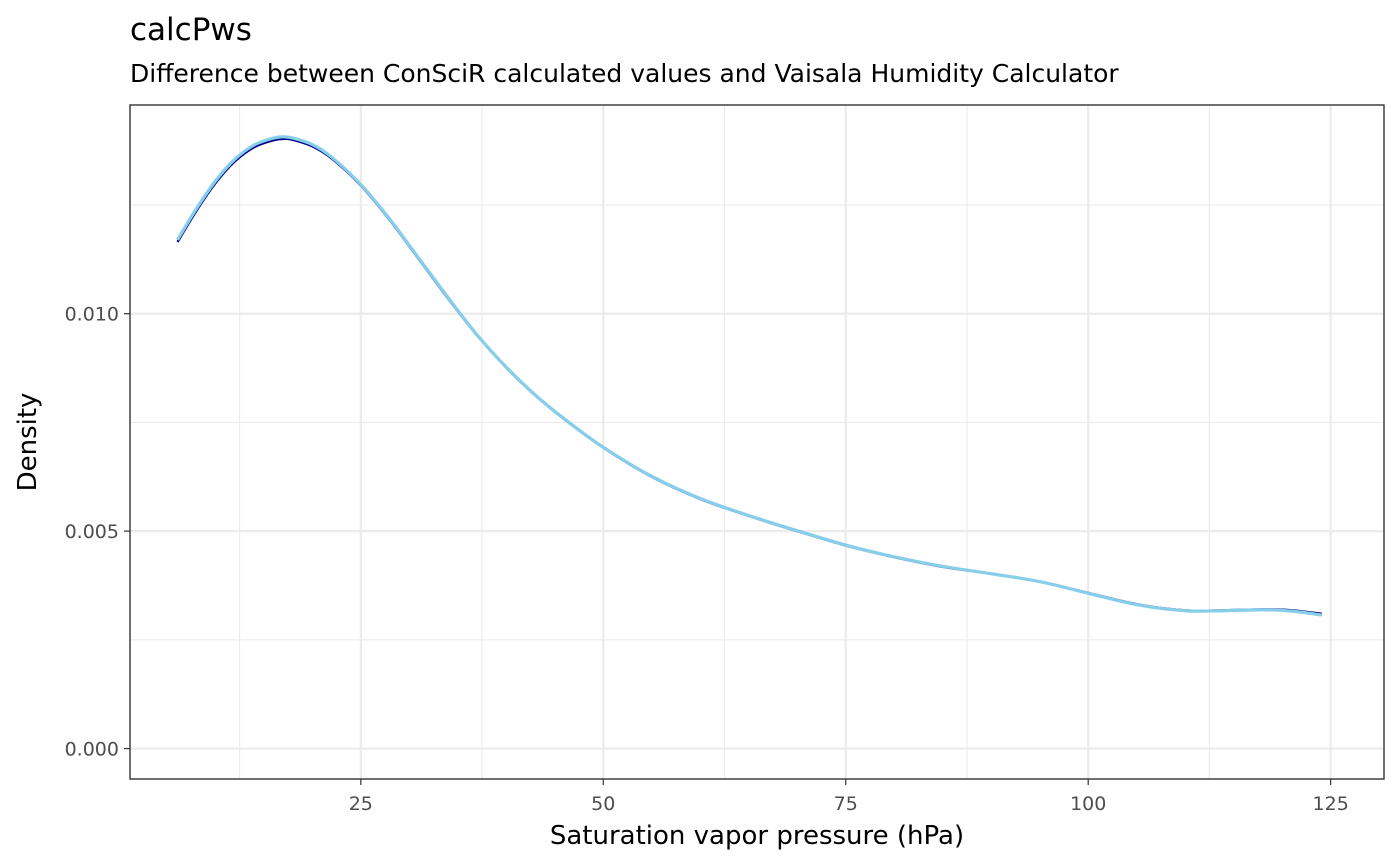  I want to click on x-tick-label: 125, so click(1331, 804).